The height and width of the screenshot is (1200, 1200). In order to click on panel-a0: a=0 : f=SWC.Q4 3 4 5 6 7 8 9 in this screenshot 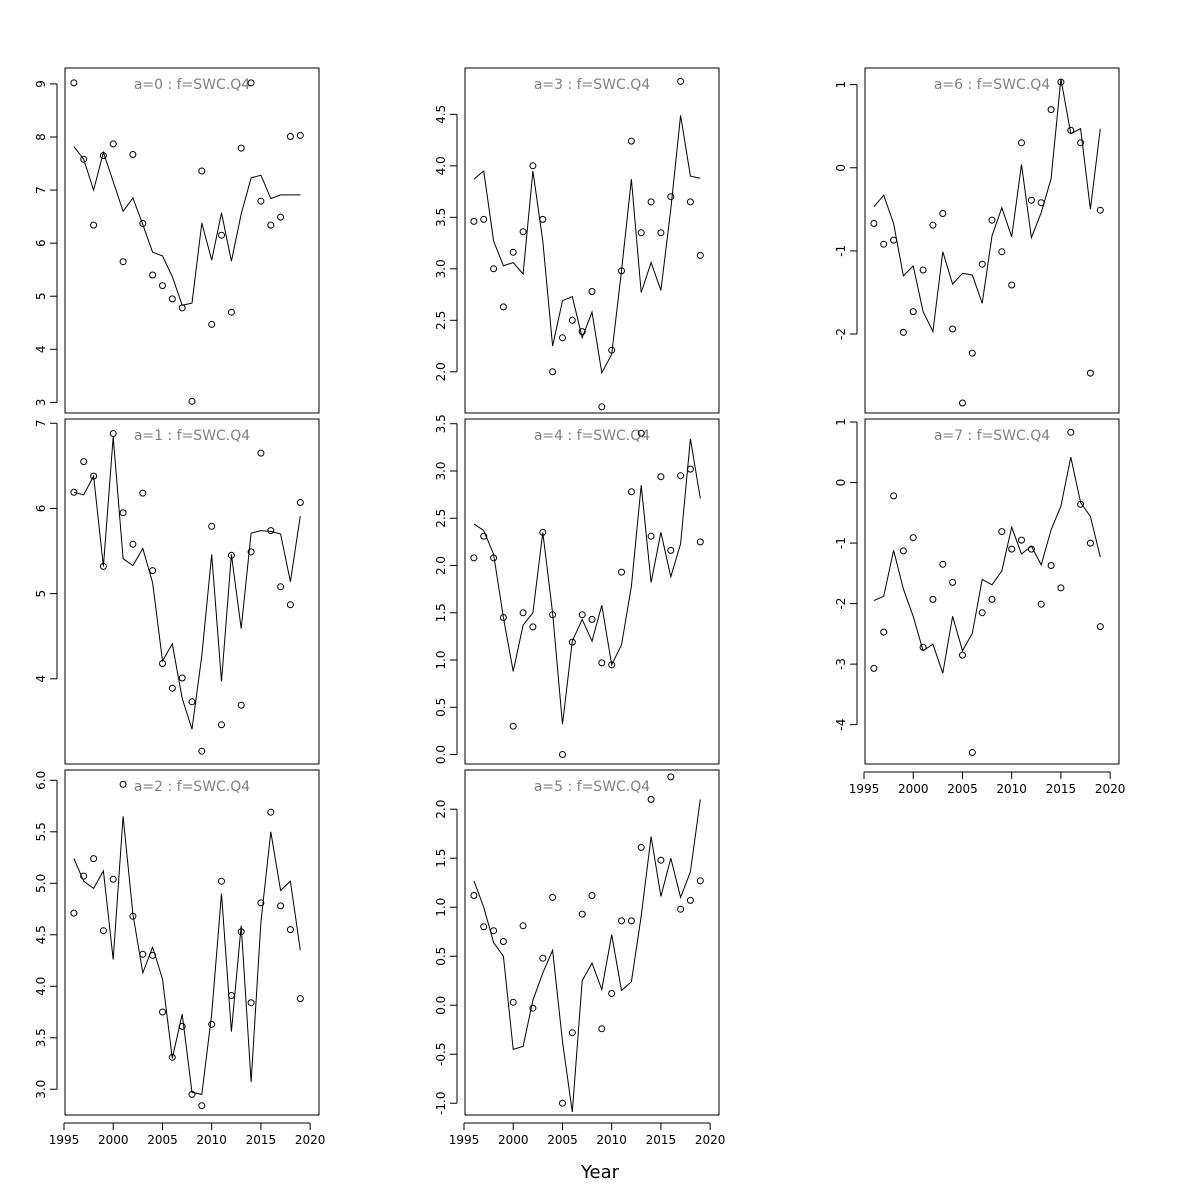, I will do `click(177, 240)`.